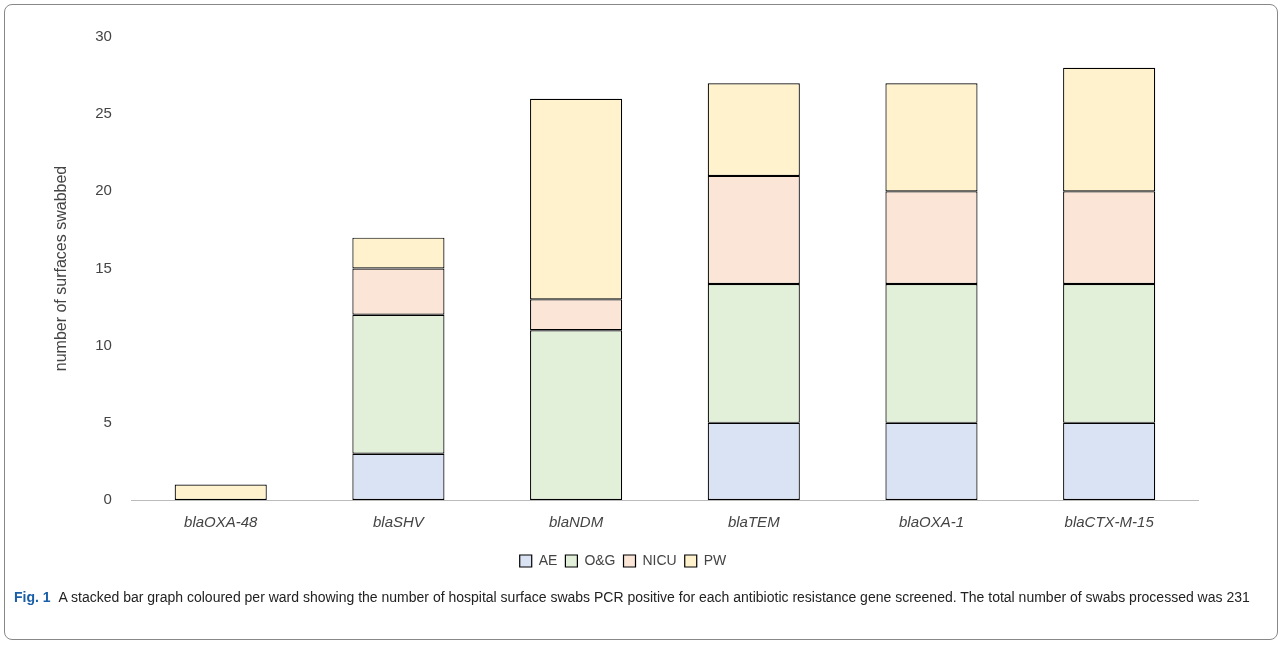 The width and height of the screenshot is (1284, 645). I want to click on y-tick-label: 5, so click(107, 421).